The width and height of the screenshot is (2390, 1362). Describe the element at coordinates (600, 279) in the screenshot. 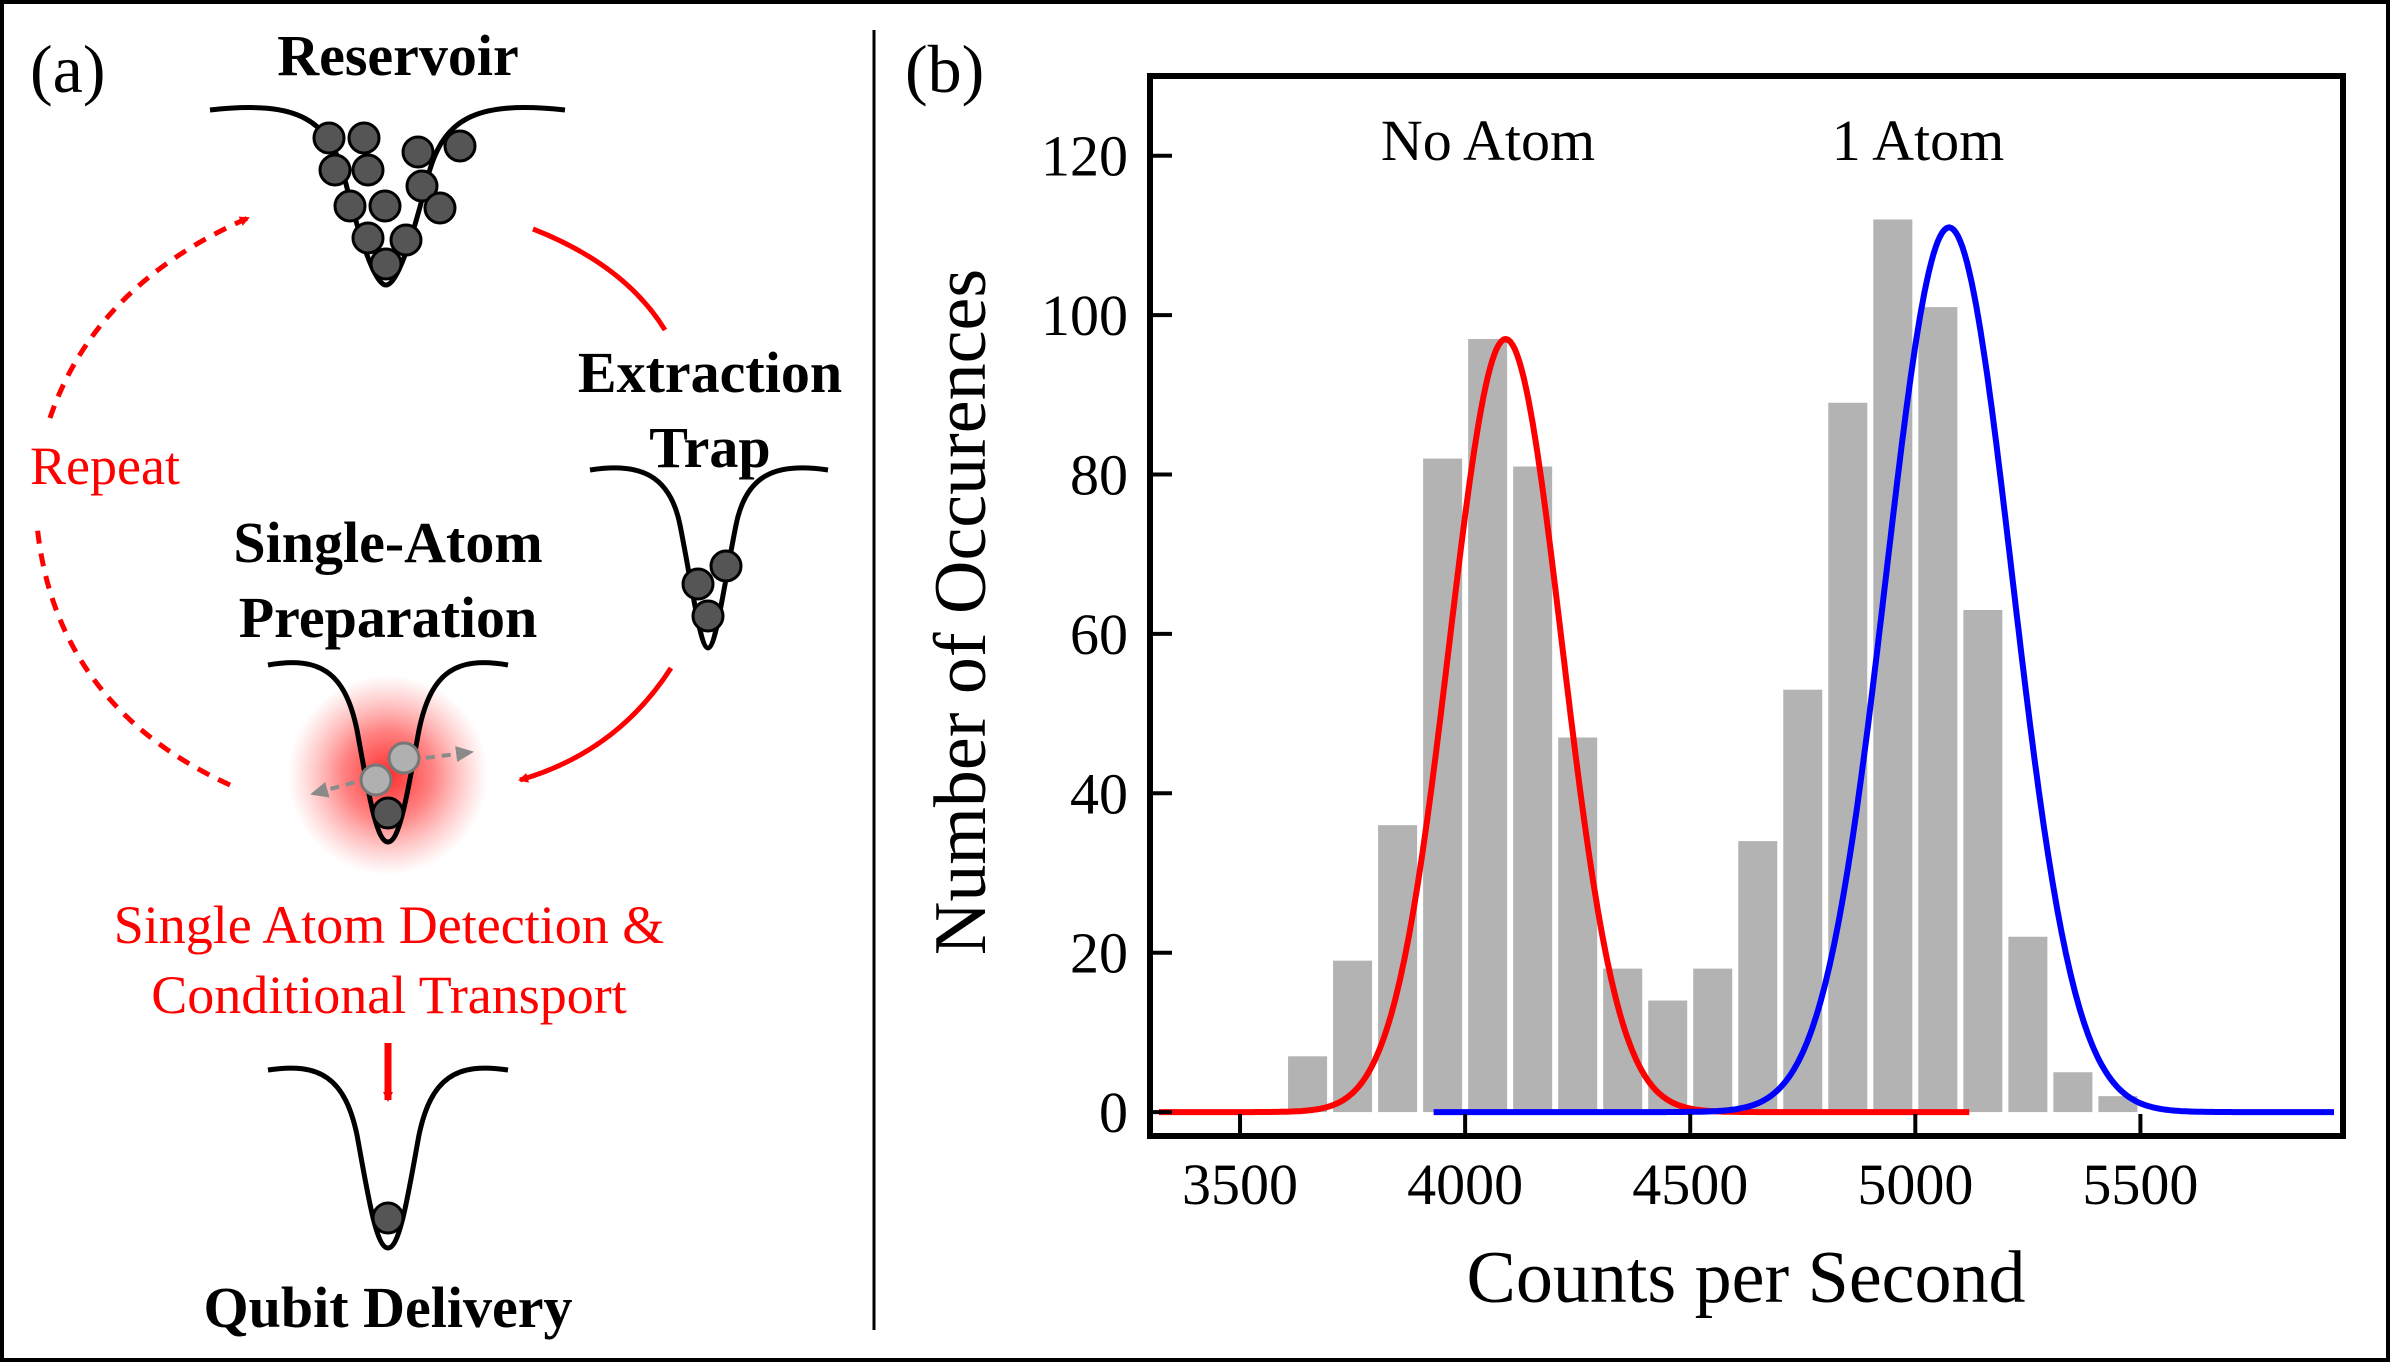

I see `arrow-reservoir-to-extraction` at that location.